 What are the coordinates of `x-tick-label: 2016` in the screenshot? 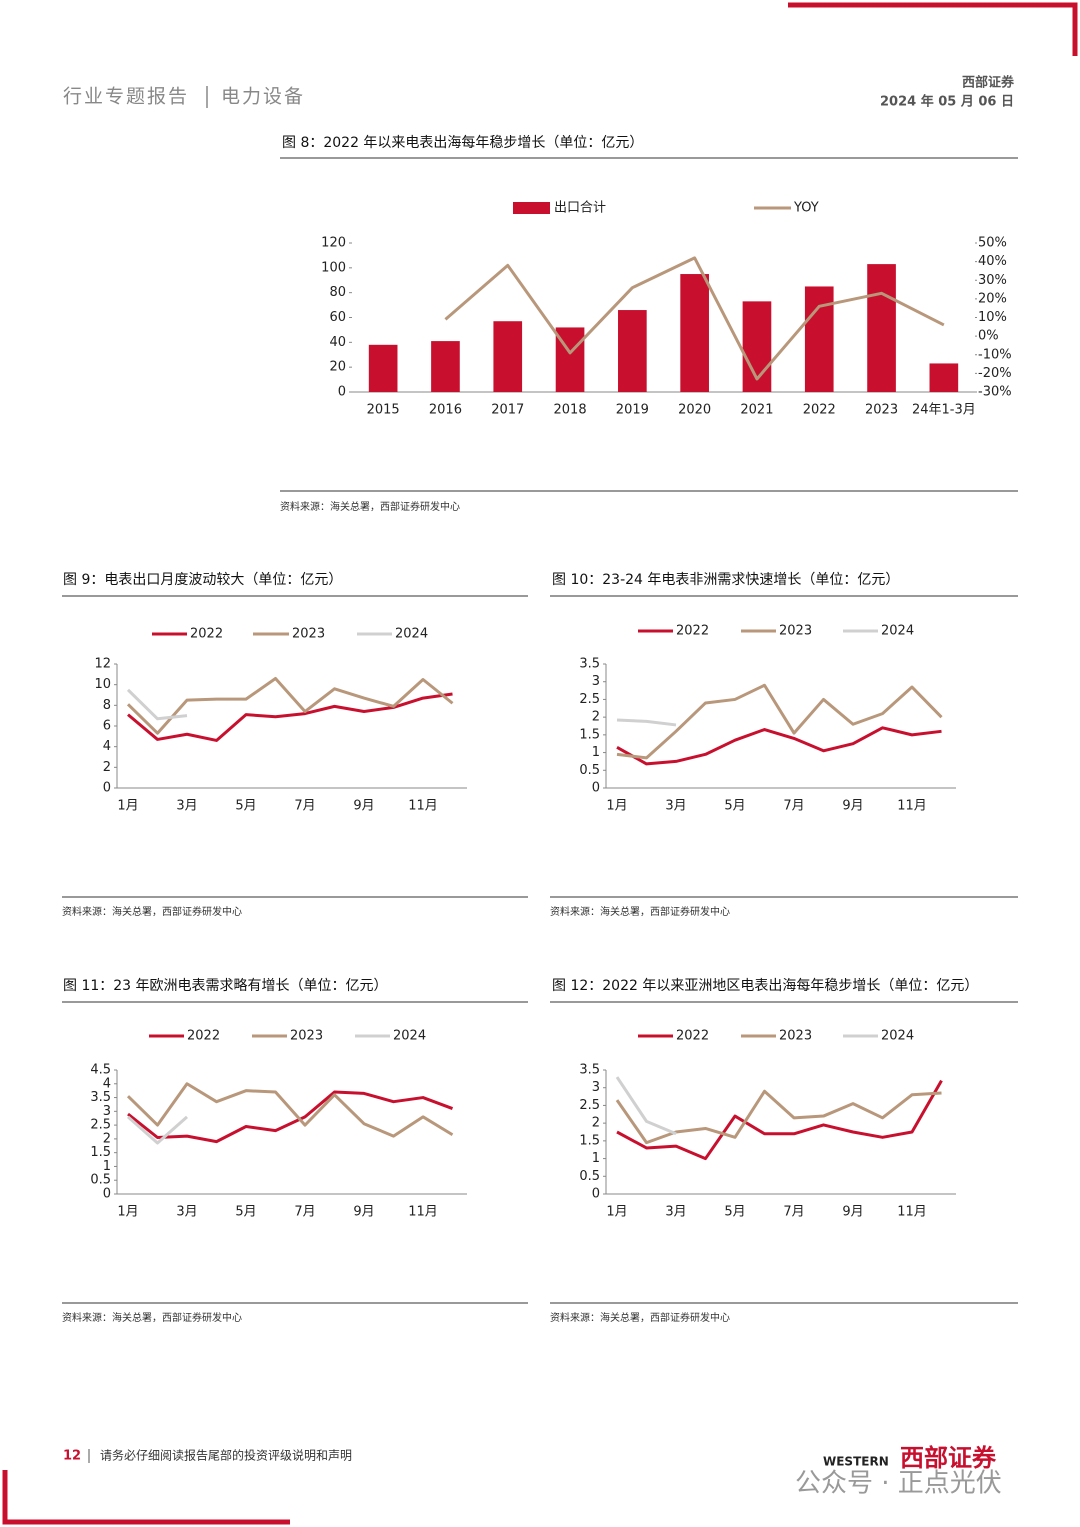 It's located at (445, 410).